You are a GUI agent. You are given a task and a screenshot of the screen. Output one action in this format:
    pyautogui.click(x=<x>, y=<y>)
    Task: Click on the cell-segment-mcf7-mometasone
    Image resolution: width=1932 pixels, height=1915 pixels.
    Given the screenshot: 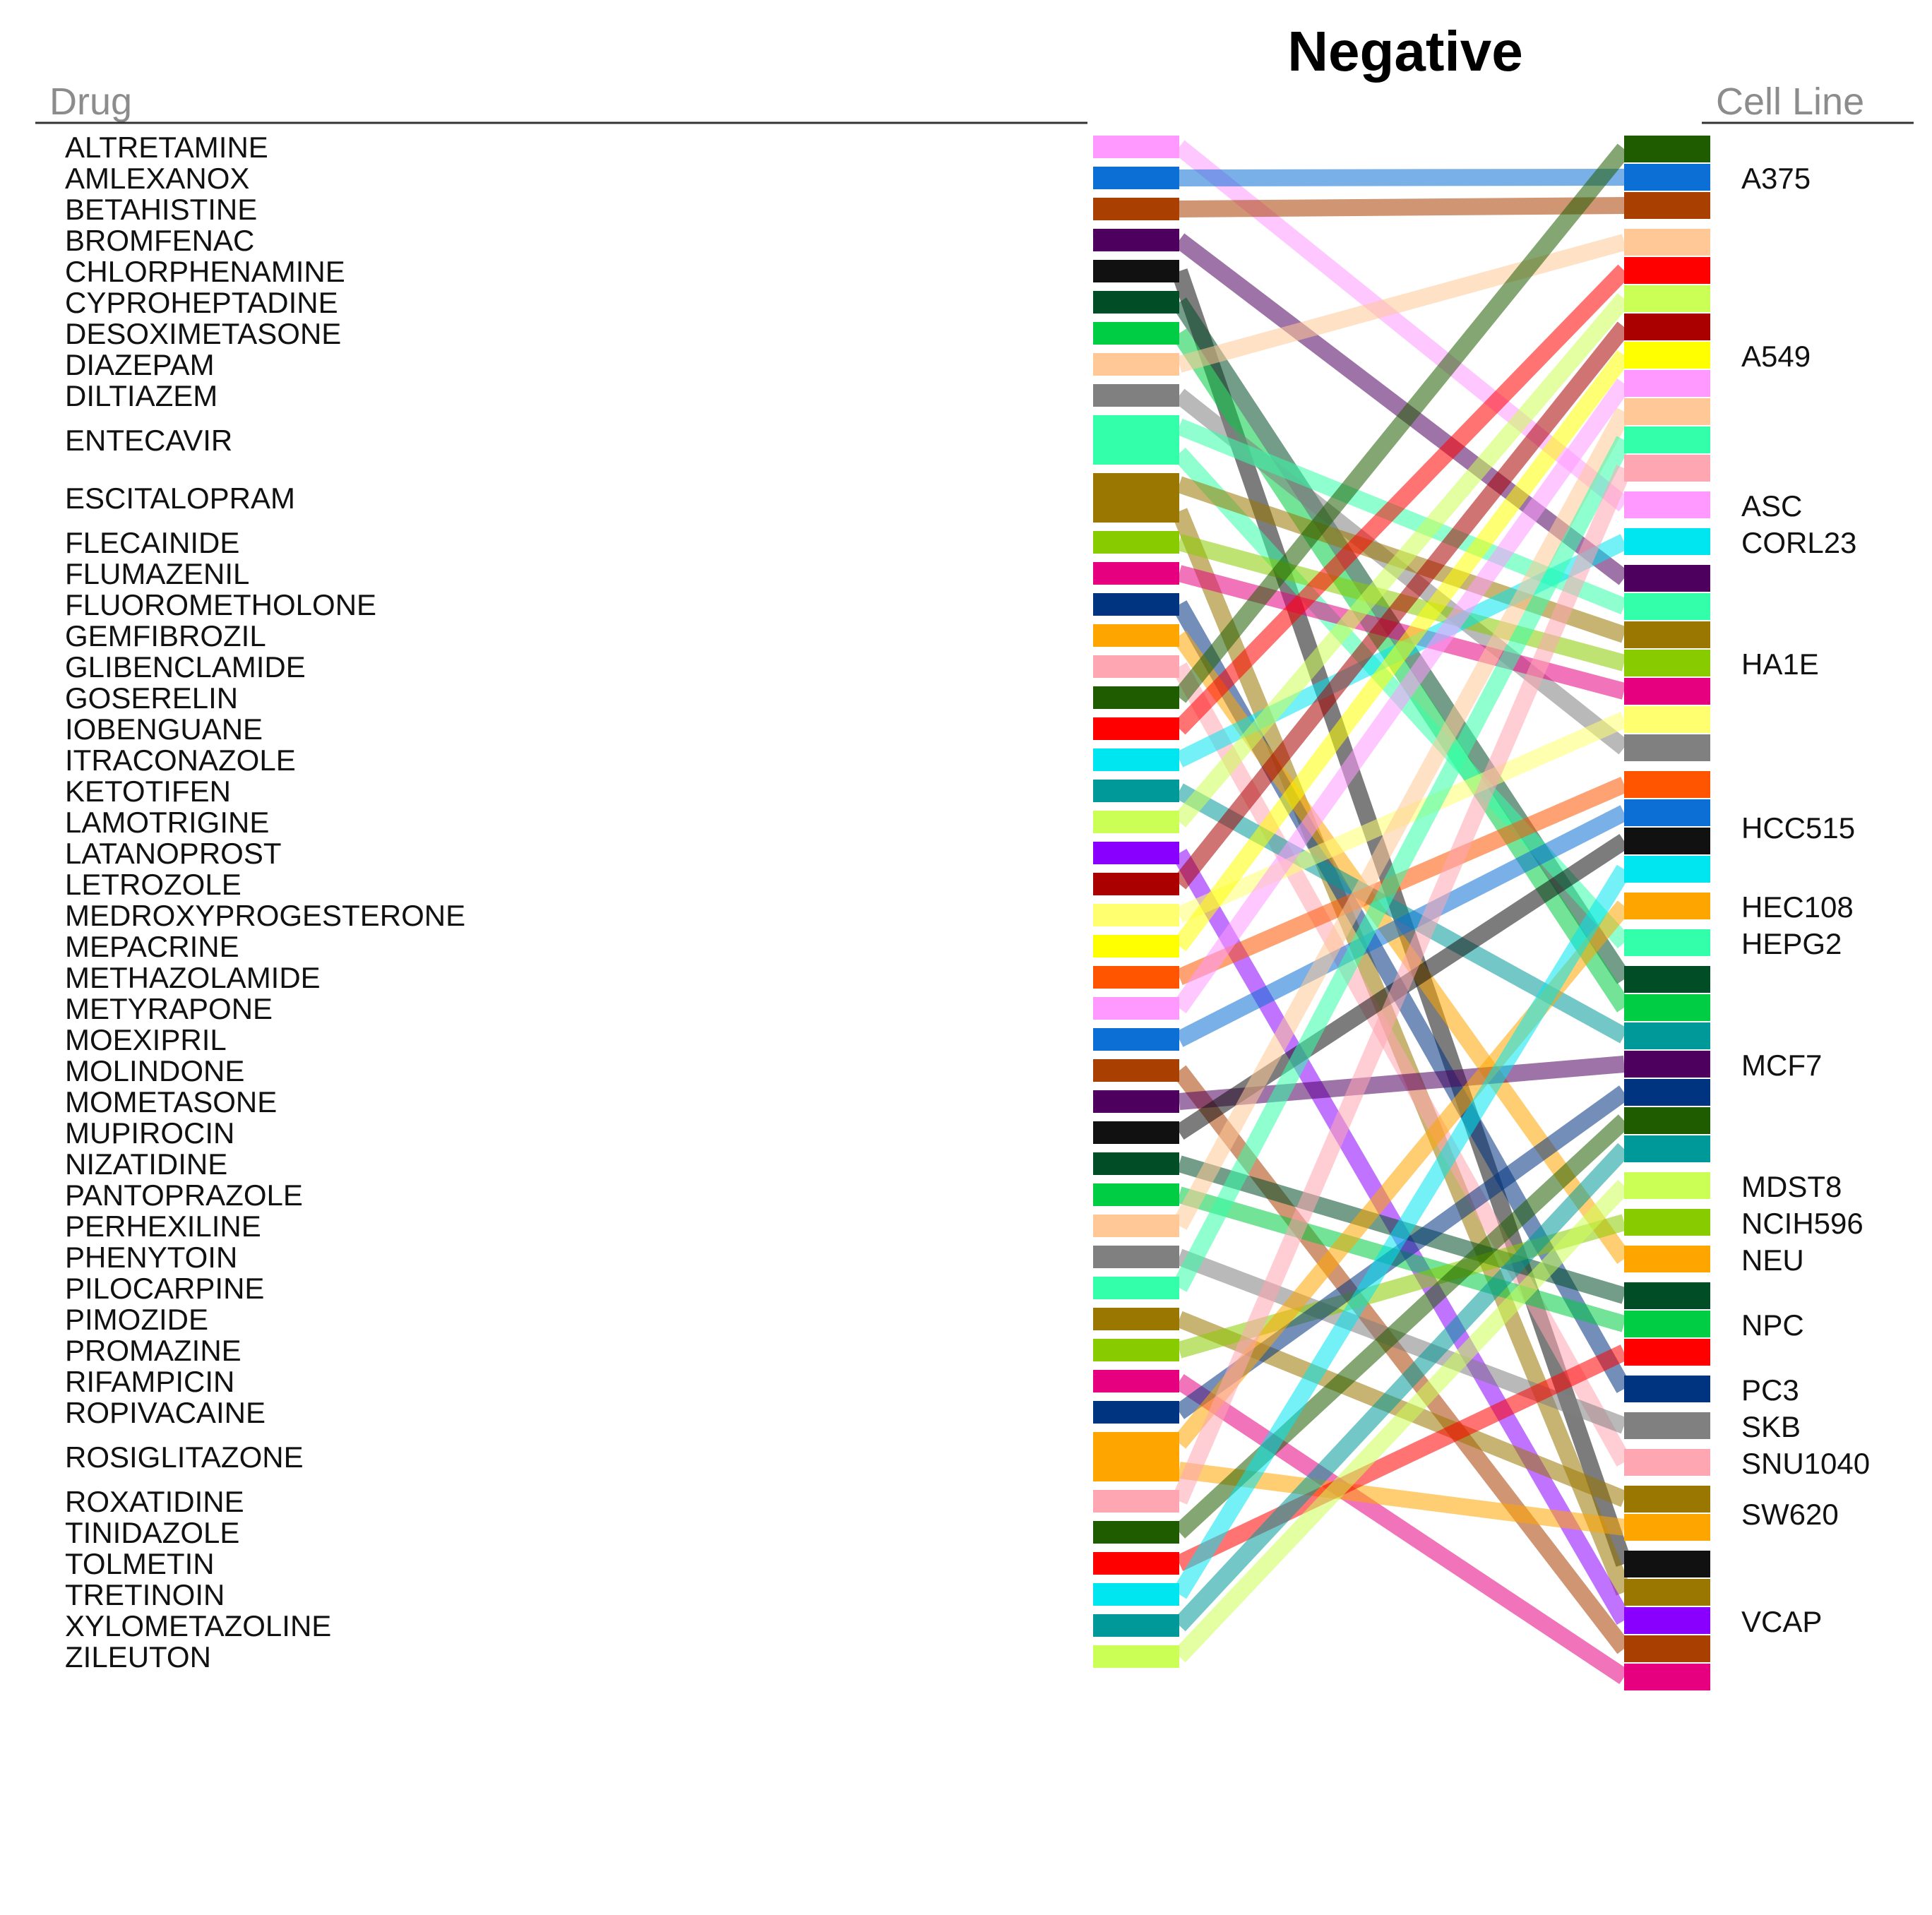 What is the action you would take?
    pyautogui.click(x=1667, y=1064)
    